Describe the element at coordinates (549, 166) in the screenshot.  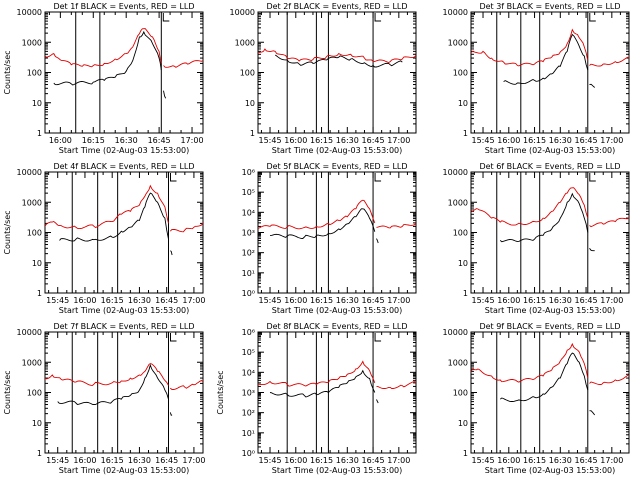
I see `panel-title: Det 6f BLACK = Events, RED = LLD` at that location.